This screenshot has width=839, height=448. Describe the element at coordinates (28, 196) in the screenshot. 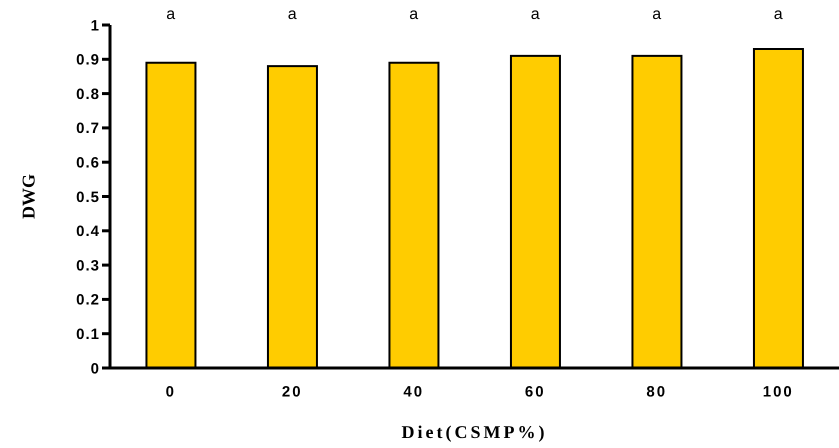

I see `y-axis-title: DWG` at that location.